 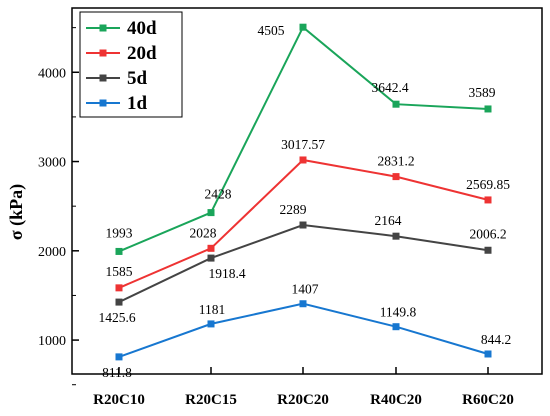 What do you see at coordinates (119, 400) in the screenshot?
I see `x-tick-label: R20C10` at bounding box center [119, 400].